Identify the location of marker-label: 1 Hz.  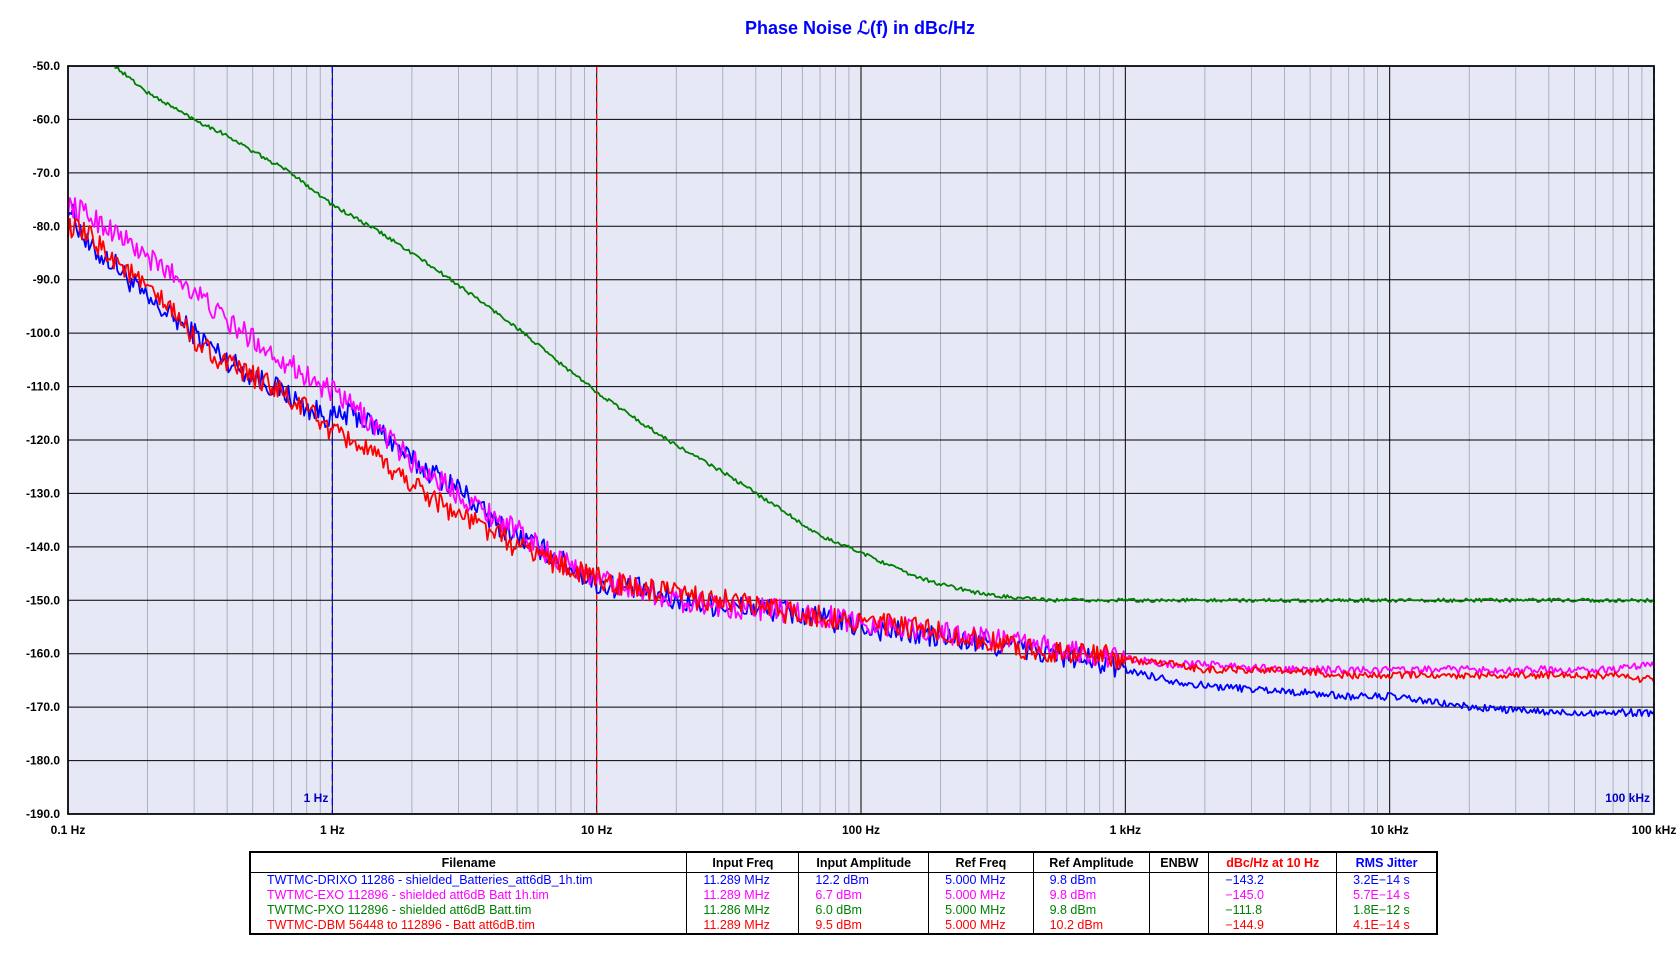
(316, 798).